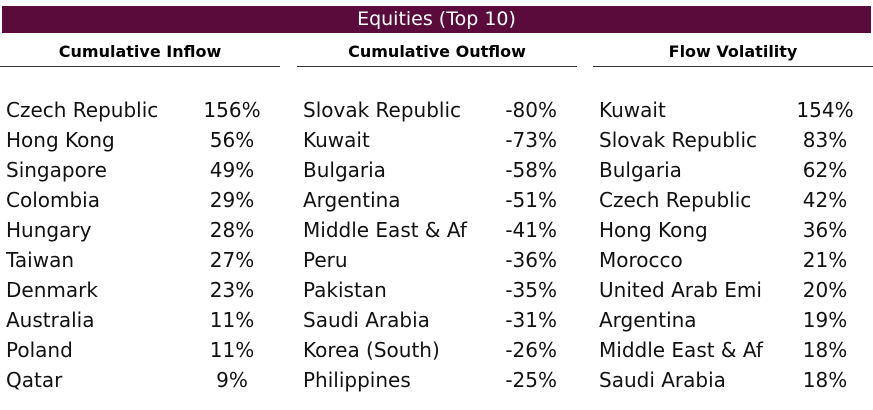 The height and width of the screenshot is (410, 873). Describe the element at coordinates (232, 380) in the screenshot. I see `row-value: 9%` at that location.